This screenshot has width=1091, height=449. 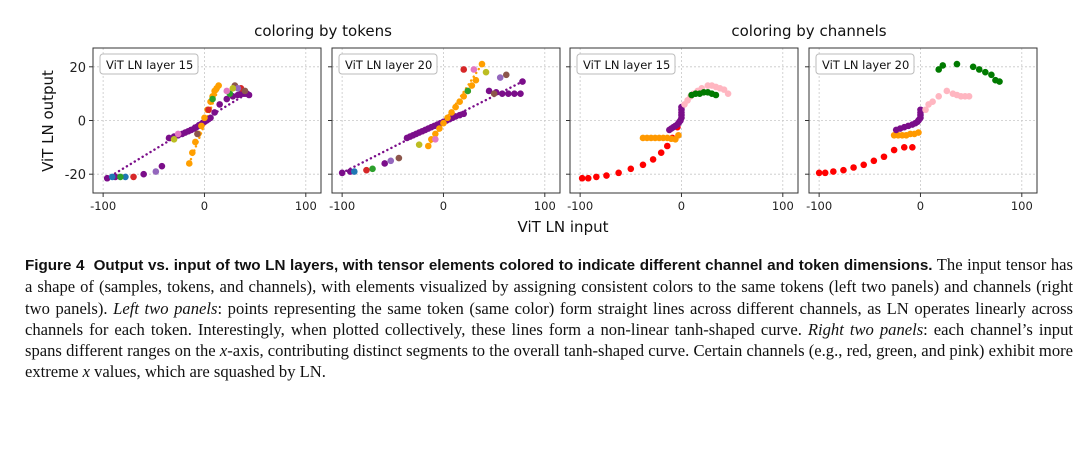 I want to click on scatter-panel: -100 0 100 -20 0 20 ViT LN layer 15, so click(x=193, y=130).